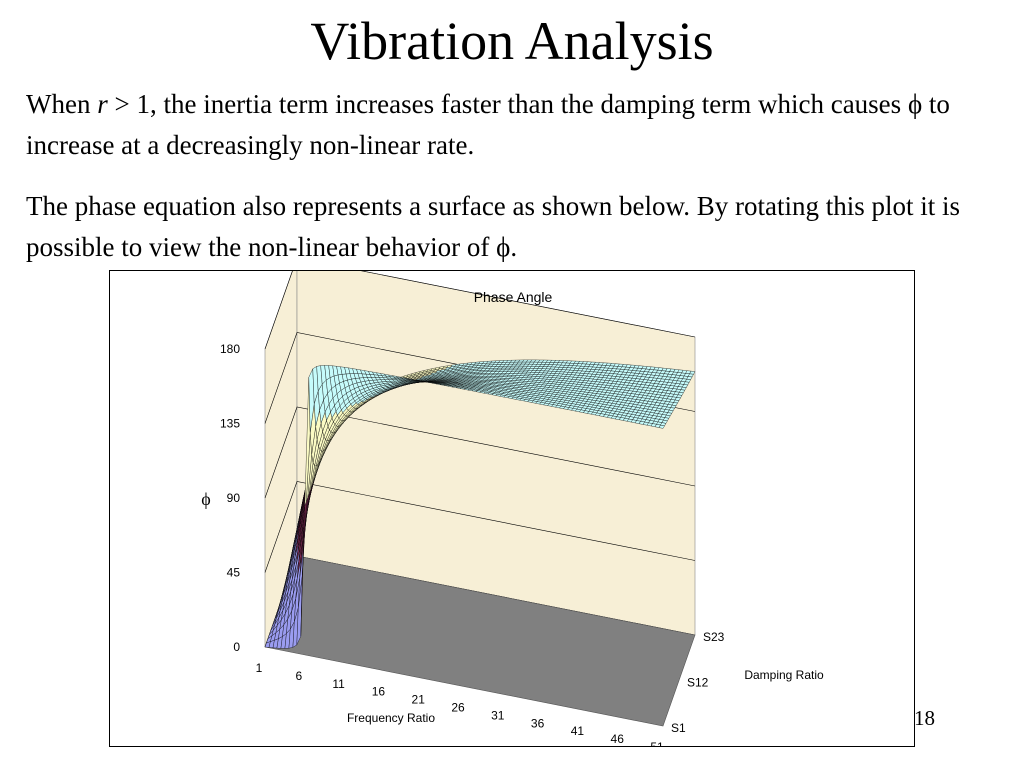 This screenshot has height=768, width=1024. Describe the element at coordinates (234, 573) in the screenshot. I see `z-tick-label: 45` at that location.